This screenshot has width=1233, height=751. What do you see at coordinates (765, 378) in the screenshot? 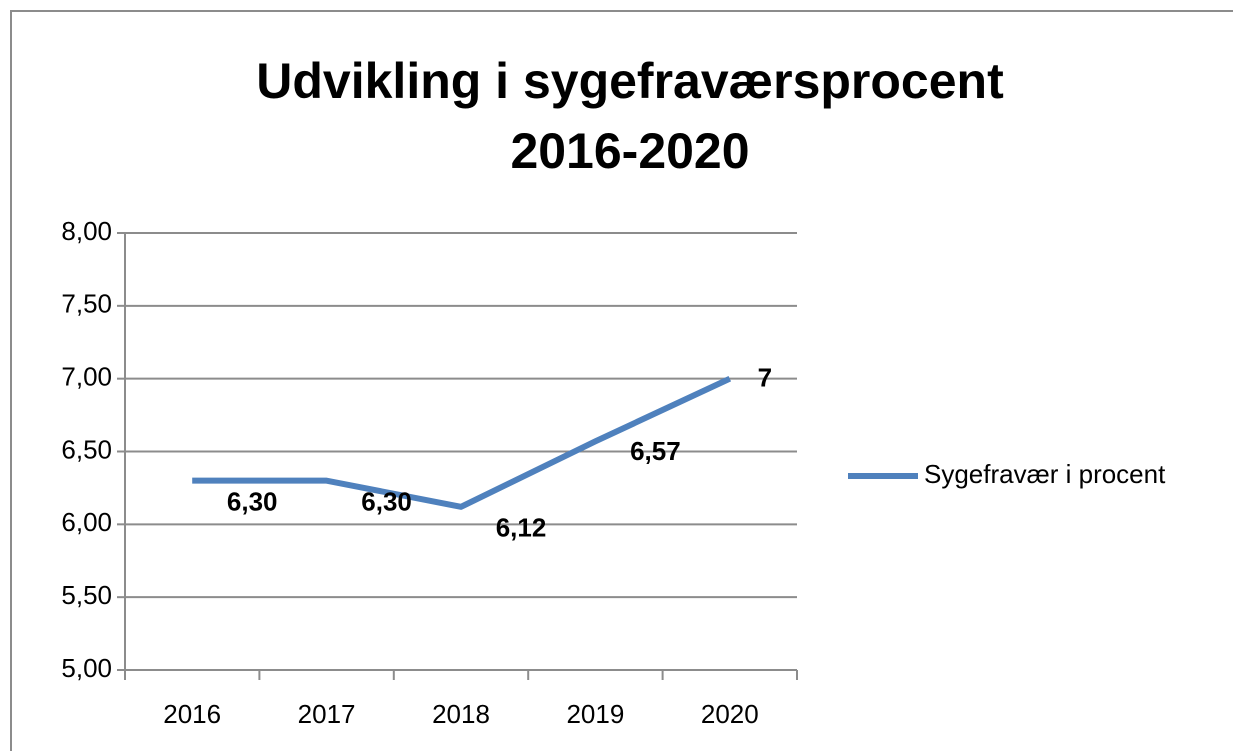
I see `data-label: 7` at bounding box center [765, 378].